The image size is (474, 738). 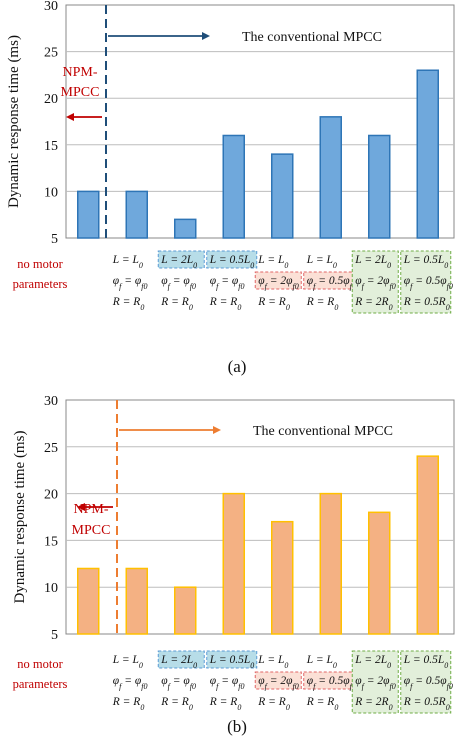 I want to click on subfigure-label: (a), so click(x=237, y=366).